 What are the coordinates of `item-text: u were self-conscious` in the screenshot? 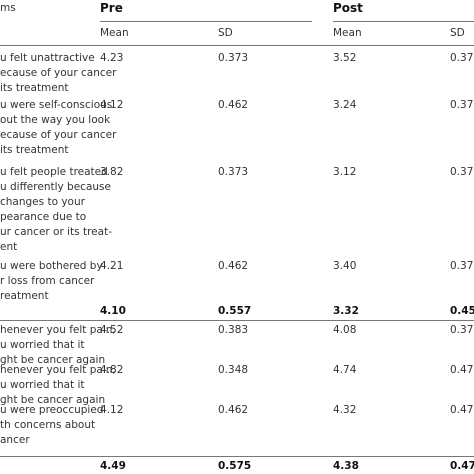 It's located at (56, 105).